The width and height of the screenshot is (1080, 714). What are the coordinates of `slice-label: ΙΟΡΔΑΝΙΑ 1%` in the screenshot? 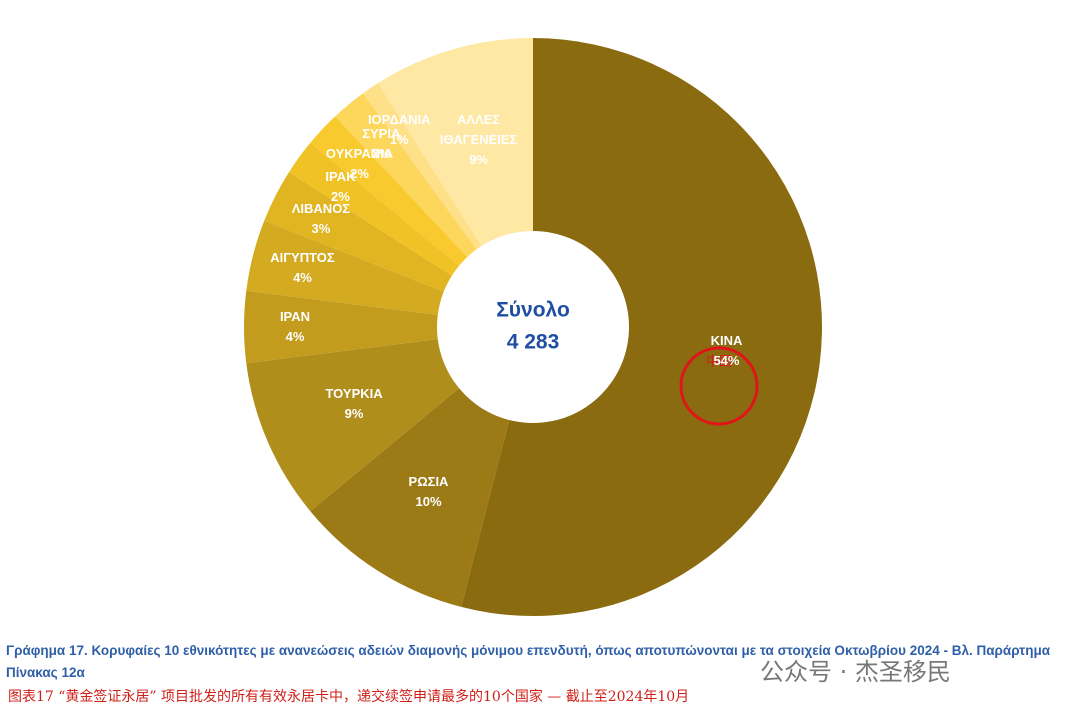 It's located at (399, 130).